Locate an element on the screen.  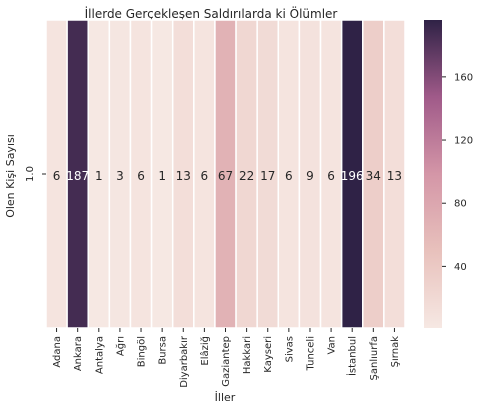
x-tick-label: Bursa is located at coordinates (163, 350).